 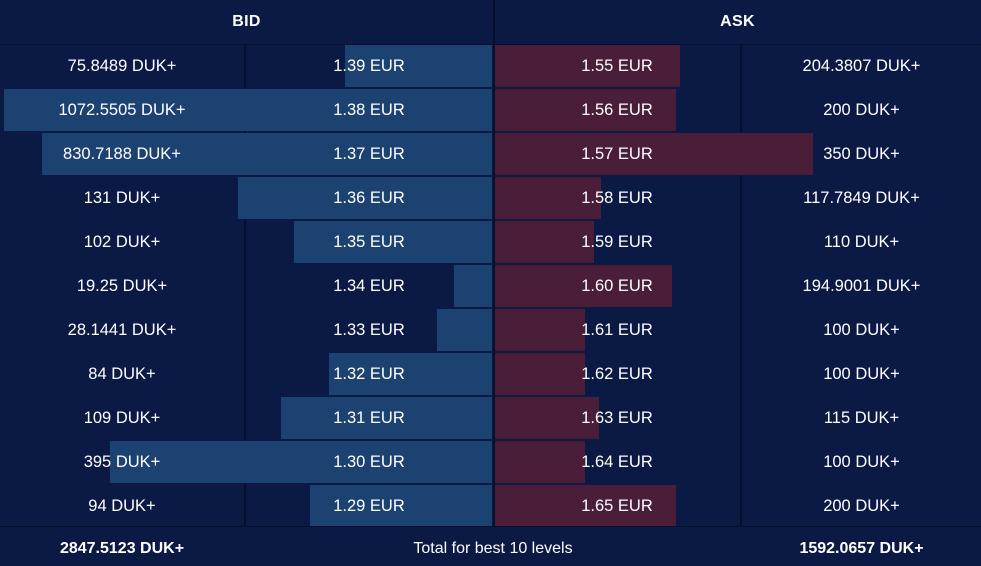 What do you see at coordinates (369, 330) in the screenshot?
I see `bid-price: 1.33 EUR` at bounding box center [369, 330].